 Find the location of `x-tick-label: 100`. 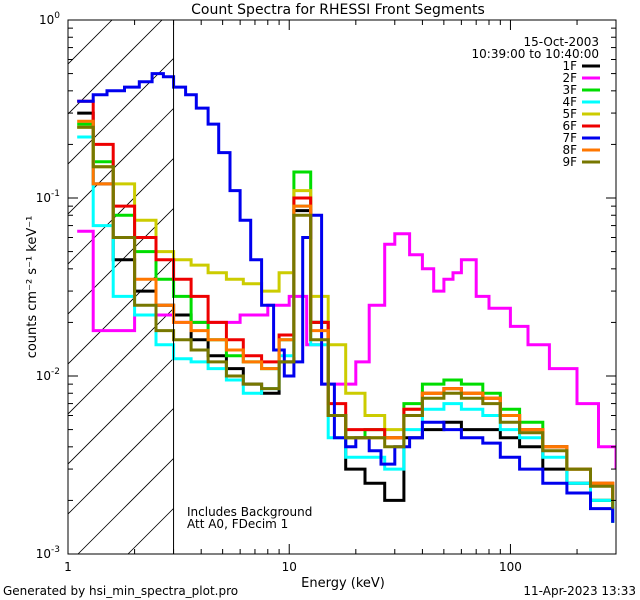

x-tick-label: 100 is located at coordinates (510, 567).